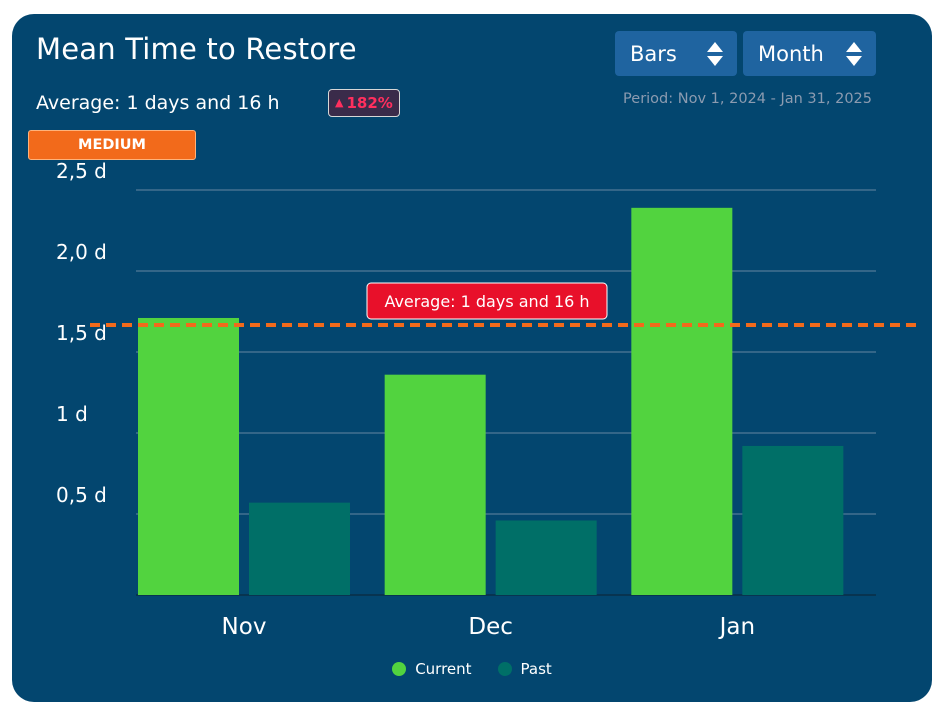  Describe the element at coordinates (339, 102) in the screenshot. I see `arrow-up-icon: ▲` at that location.